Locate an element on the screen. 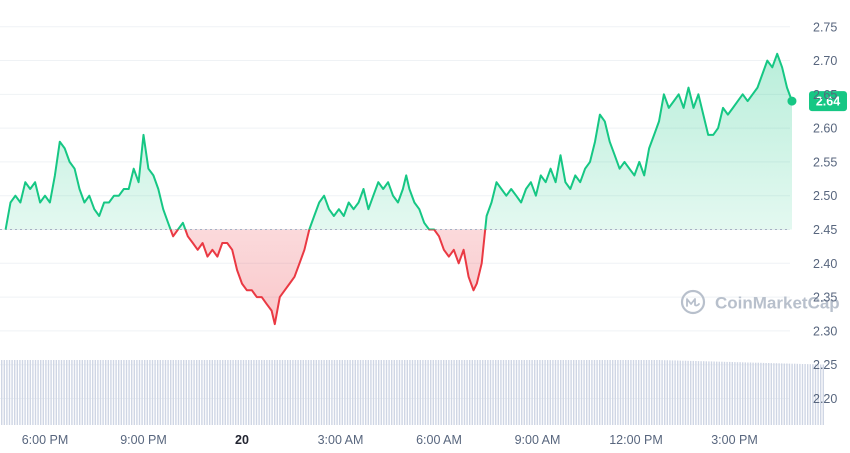  x-tick-label: 6:00 PM is located at coordinates (45, 440).